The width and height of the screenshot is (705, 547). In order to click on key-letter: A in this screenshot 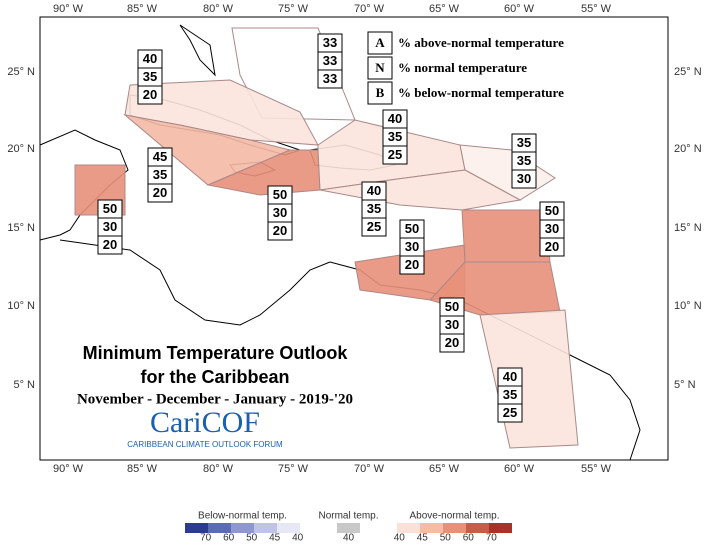, I will do `click(380, 42)`.